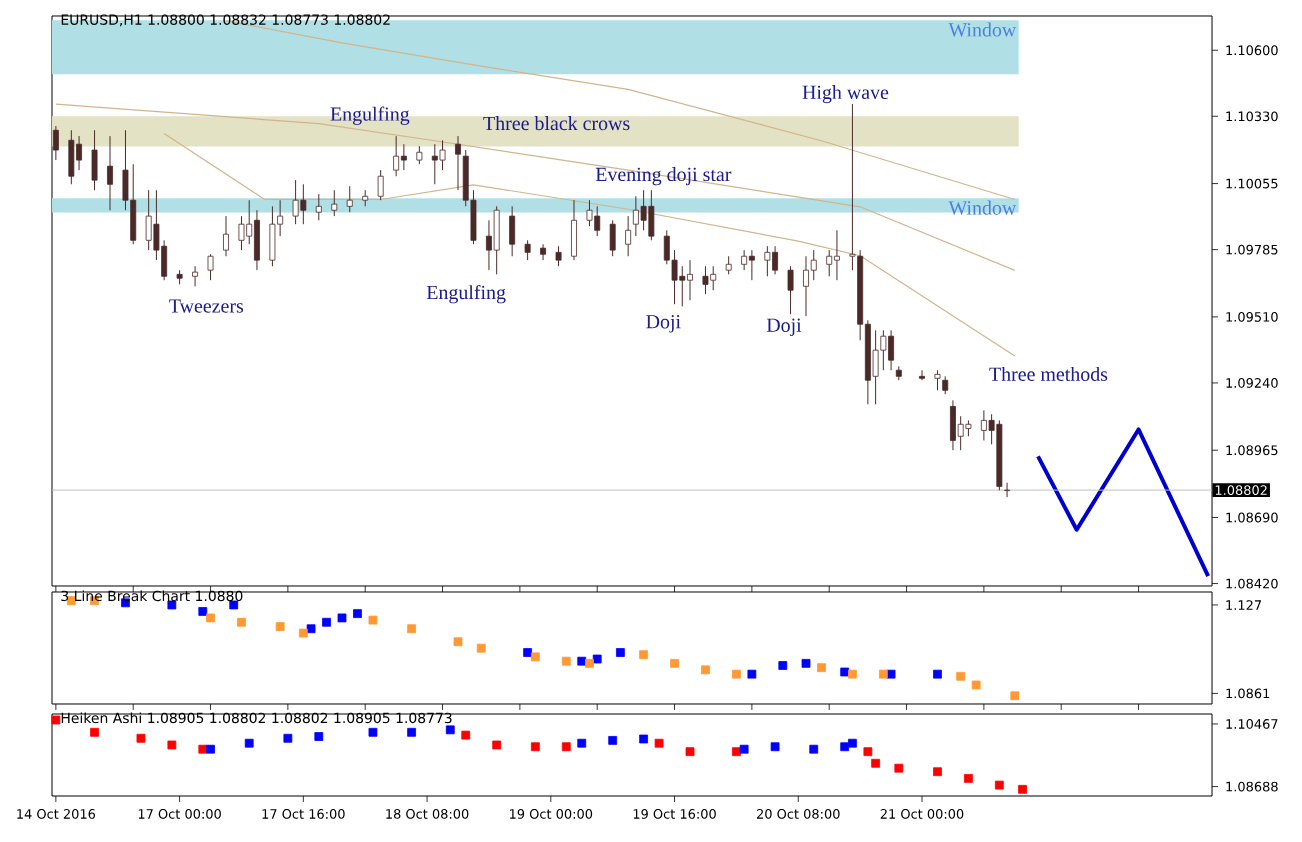 Image resolution: width=1302 pixels, height=842 pixels. Describe the element at coordinates (556, 123) in the screenshot. I see `annotation: Three black crows` at that location.